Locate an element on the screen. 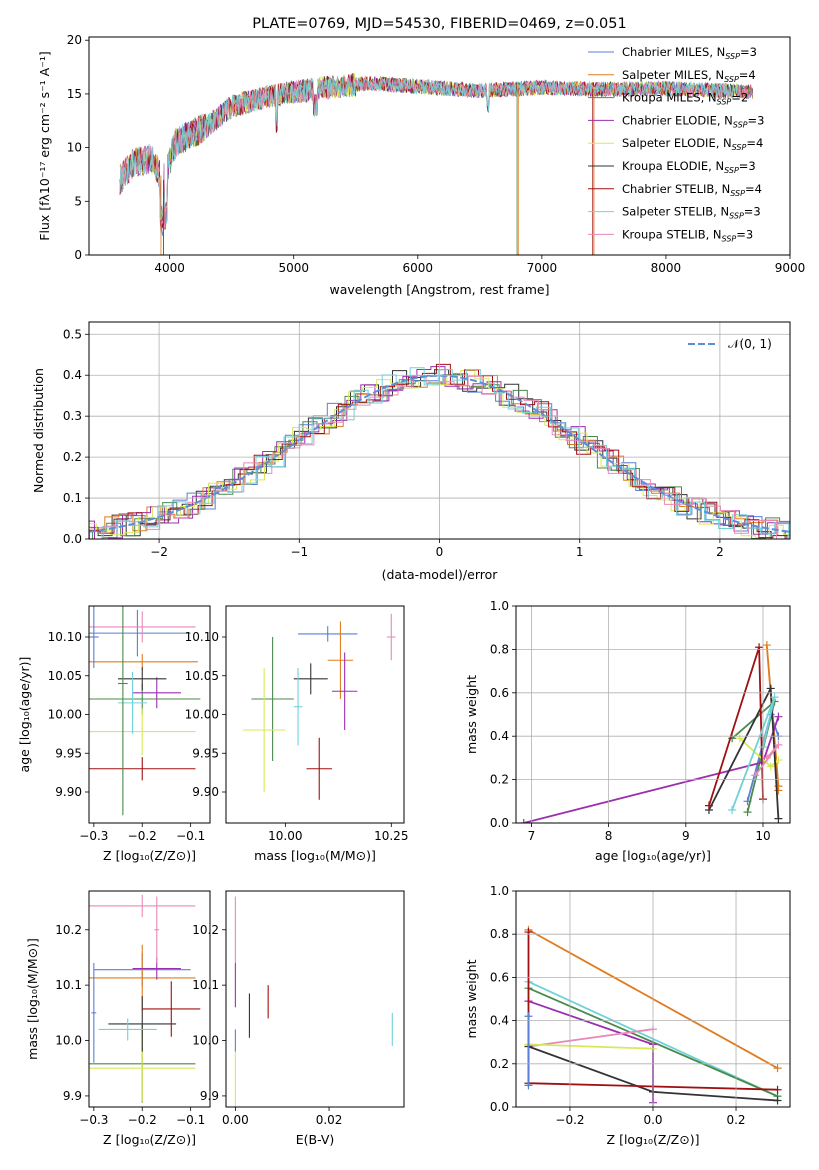 Image resolution: width=819 pixels, height=1170 pixels. y-tick-label: 10.2 is located at coordinates (68, 930).